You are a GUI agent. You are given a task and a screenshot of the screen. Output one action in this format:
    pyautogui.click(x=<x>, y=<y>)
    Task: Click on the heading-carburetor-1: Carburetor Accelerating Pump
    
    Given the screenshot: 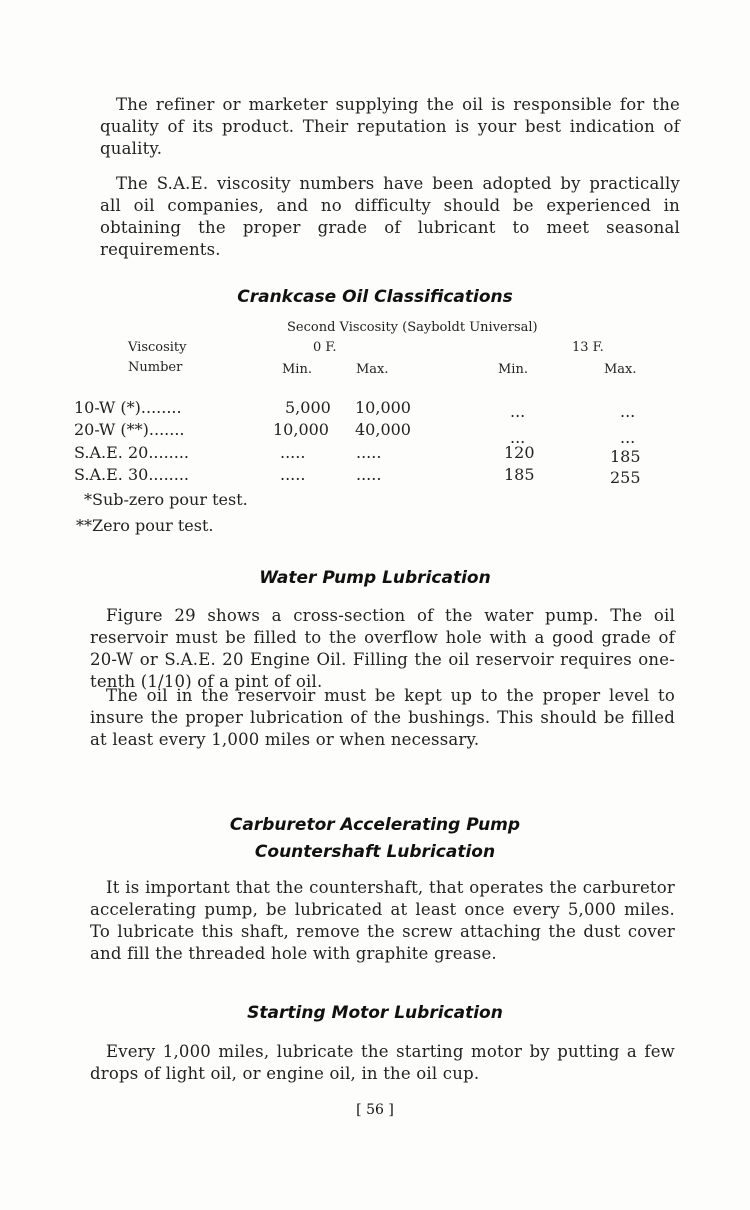 What is the action you would take?
    pyautogui.click(x=375, y=825)
    